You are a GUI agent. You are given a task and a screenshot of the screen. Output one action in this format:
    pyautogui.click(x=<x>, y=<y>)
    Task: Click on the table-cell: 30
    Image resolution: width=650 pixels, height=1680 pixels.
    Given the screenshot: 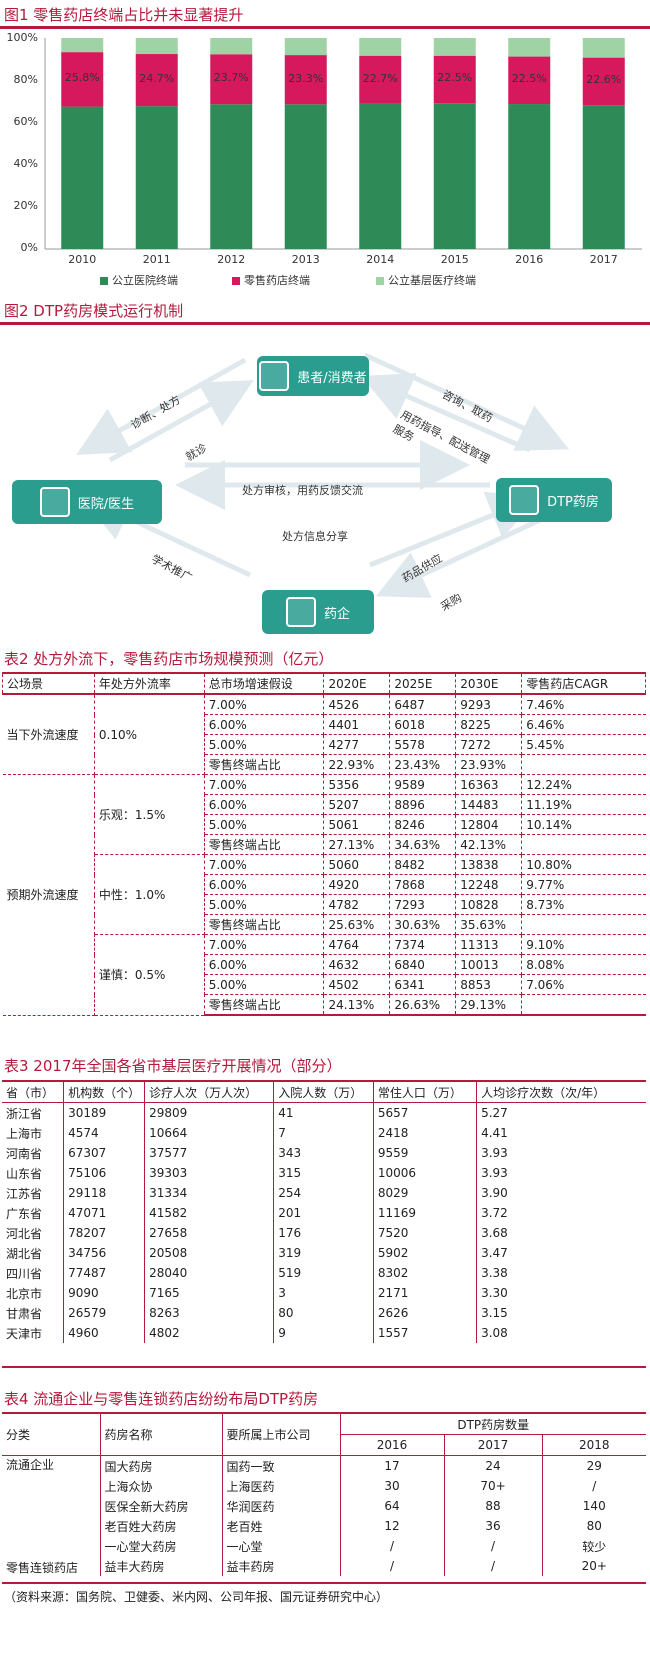 What is the action you would take?
    pyautogui.click(x=392, y=1486)
    